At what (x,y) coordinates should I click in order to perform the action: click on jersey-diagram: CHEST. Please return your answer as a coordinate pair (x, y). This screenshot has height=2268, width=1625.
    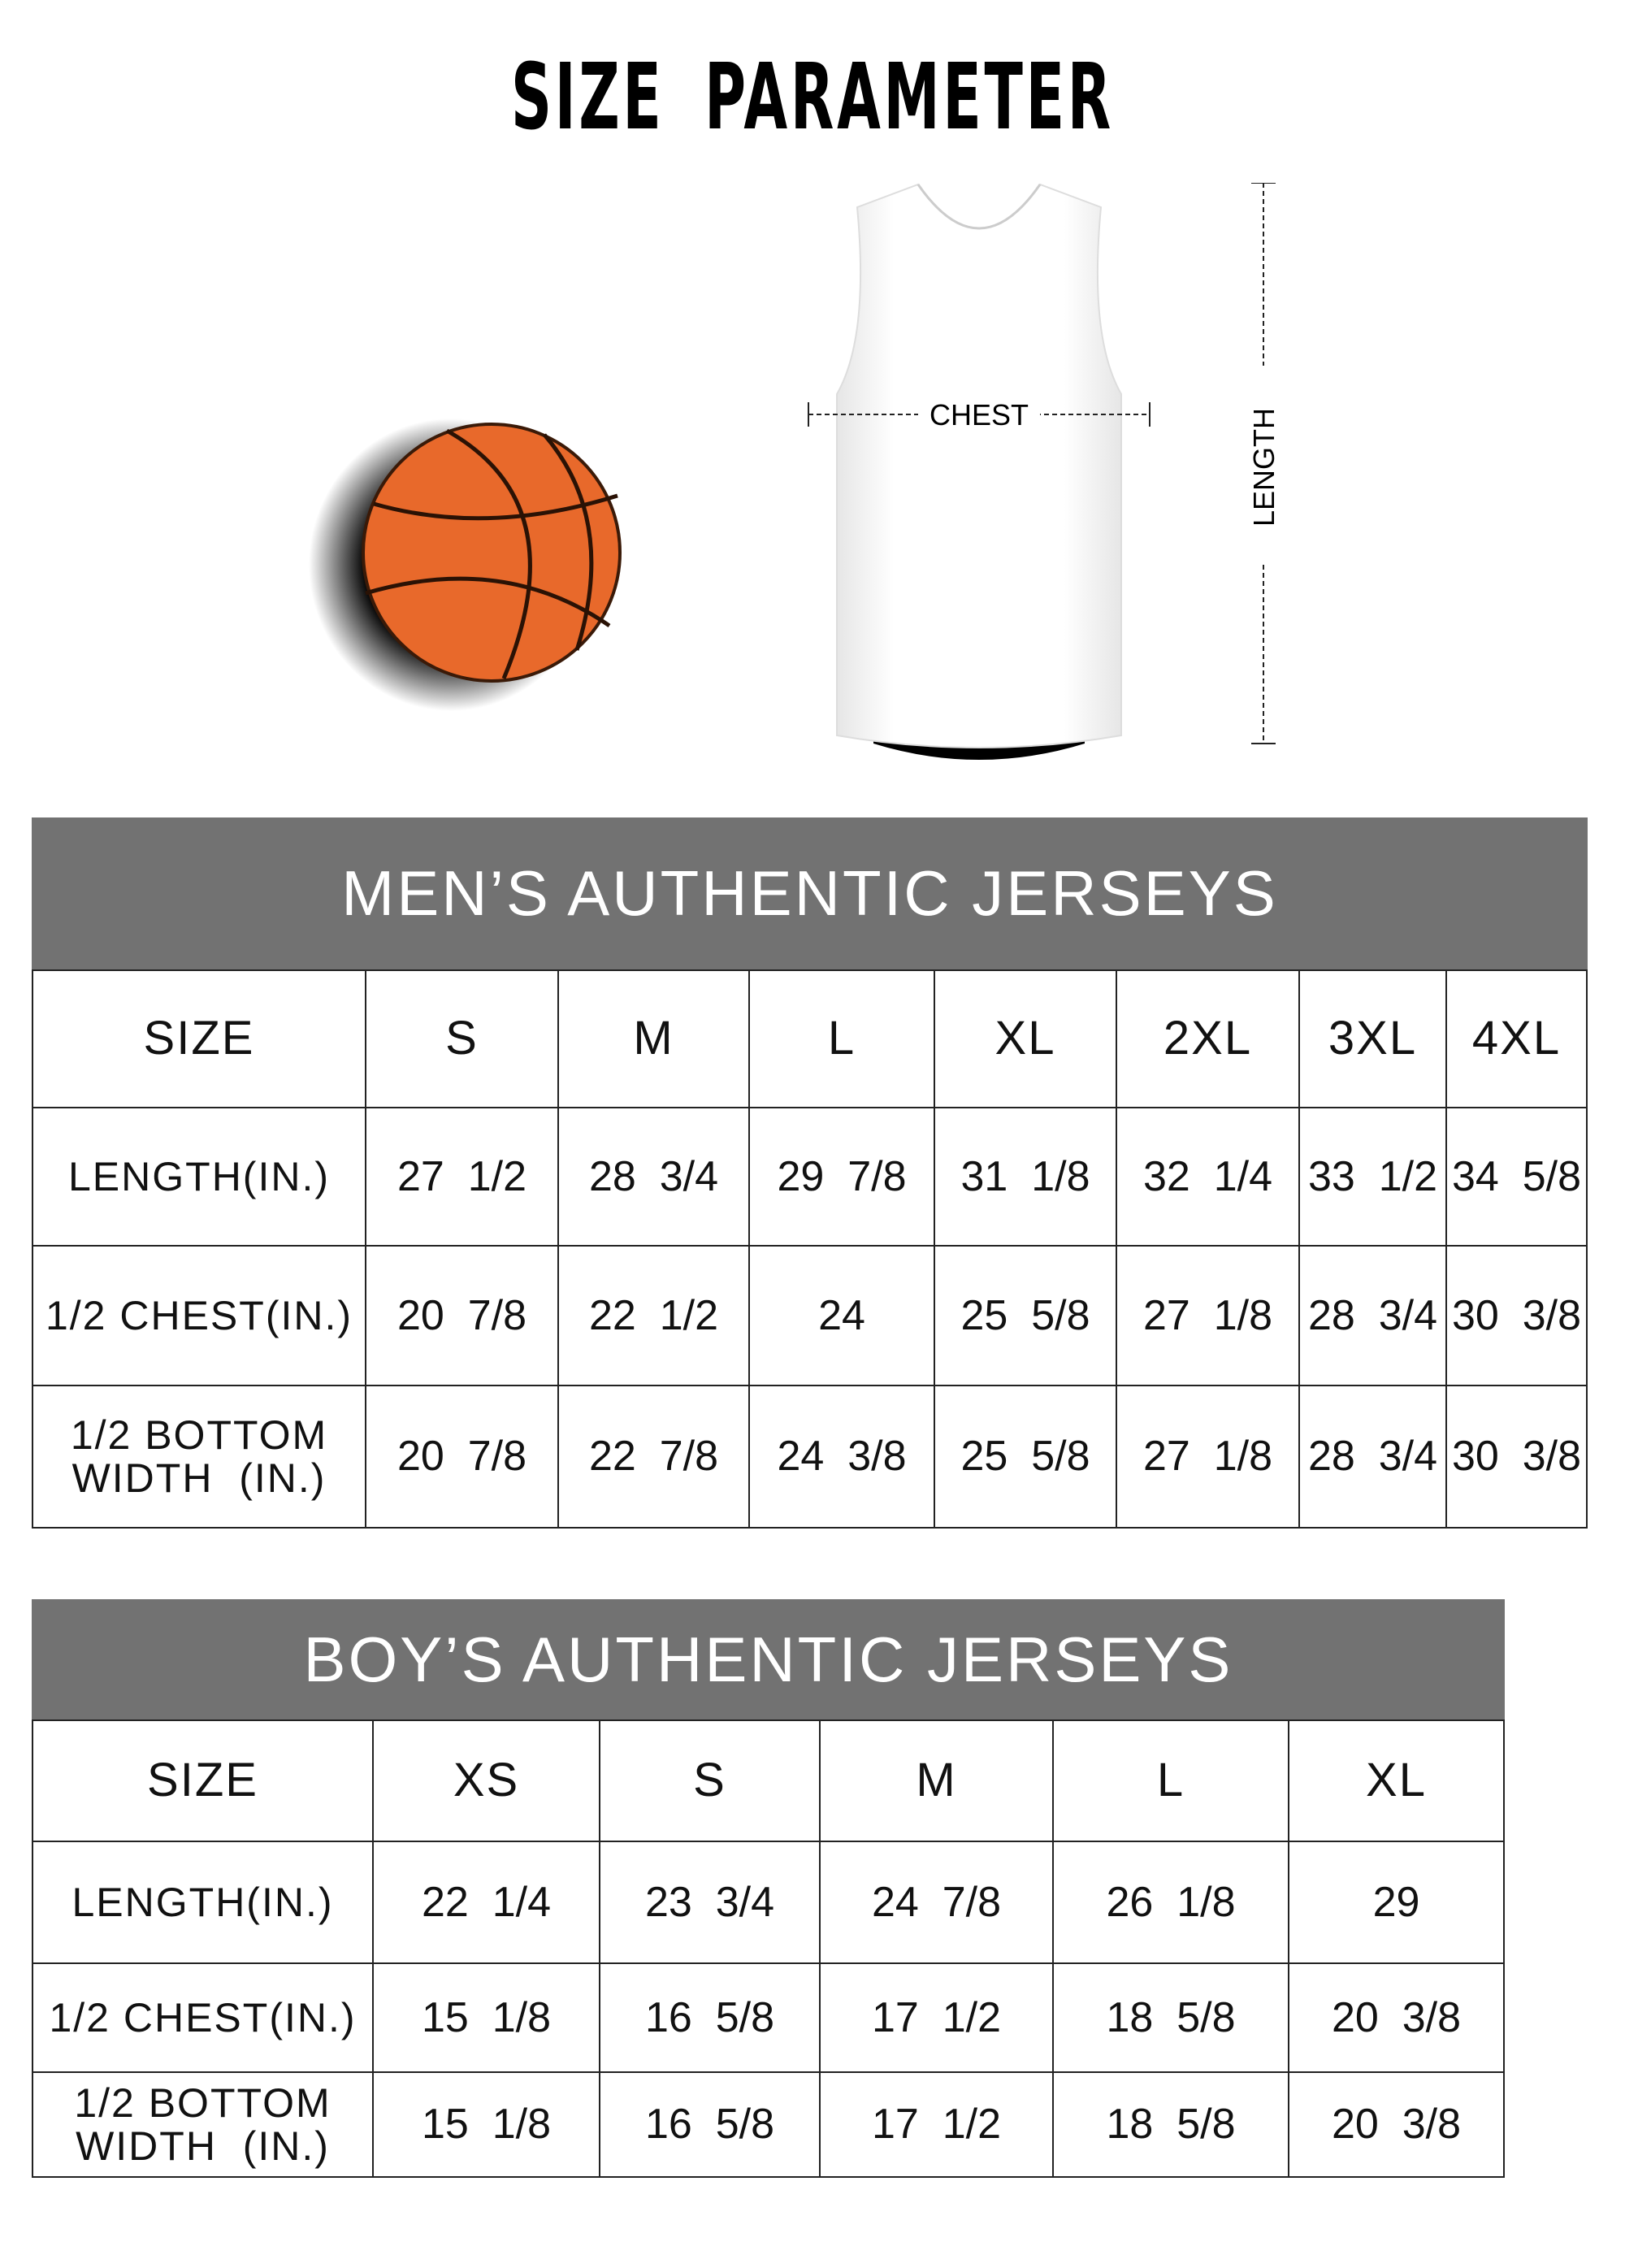
    Looking at the image, I should click on (979, 471).